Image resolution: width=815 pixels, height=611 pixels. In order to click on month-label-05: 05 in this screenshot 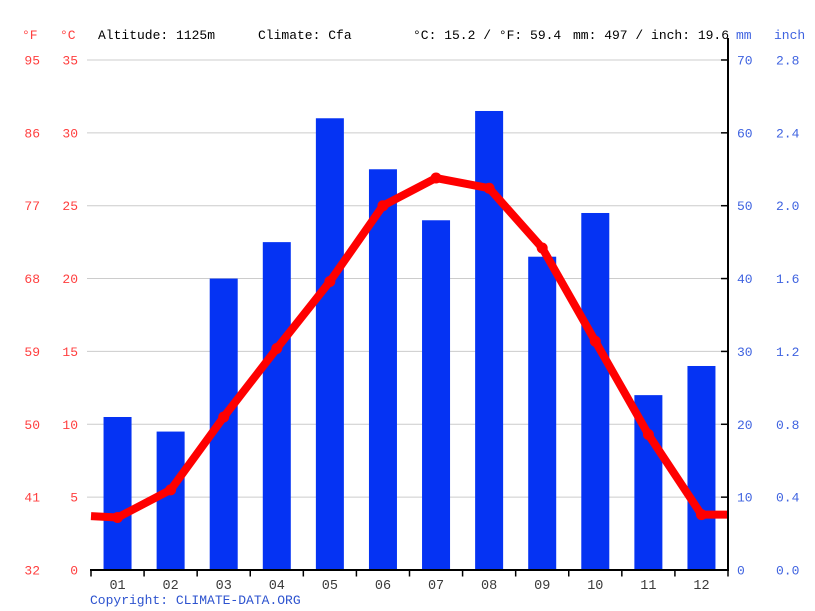, I will do `click(330, 586)`.